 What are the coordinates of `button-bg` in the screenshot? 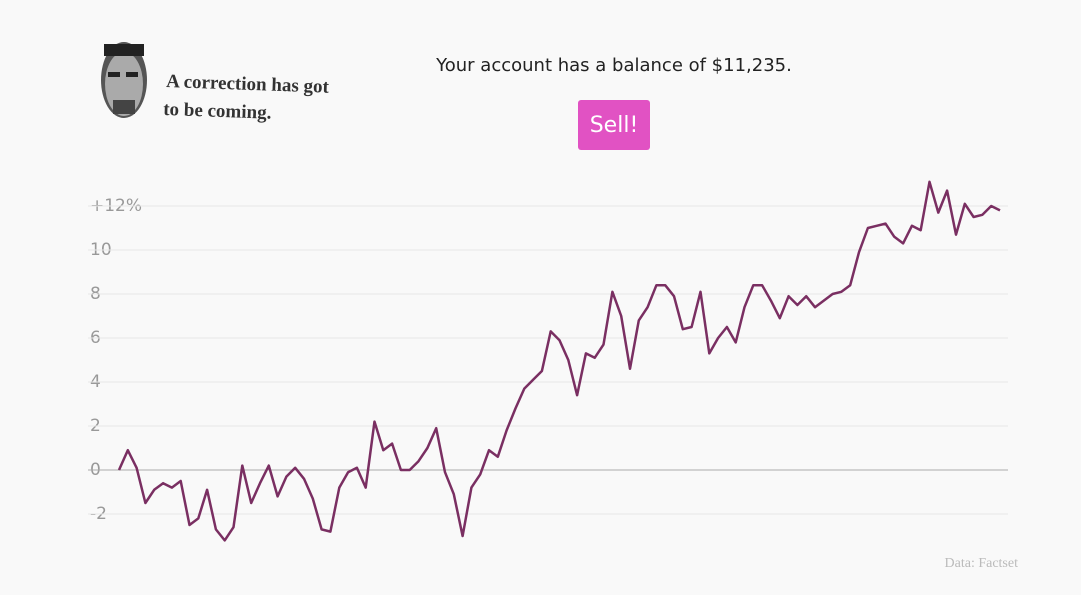 It's located at (614, 125).